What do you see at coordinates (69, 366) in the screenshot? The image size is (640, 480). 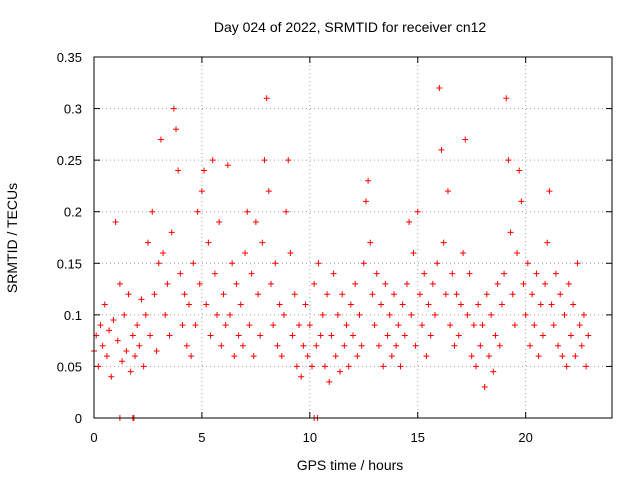 I see `y-tick-label: 0.05` at bounding box center [69, 366].